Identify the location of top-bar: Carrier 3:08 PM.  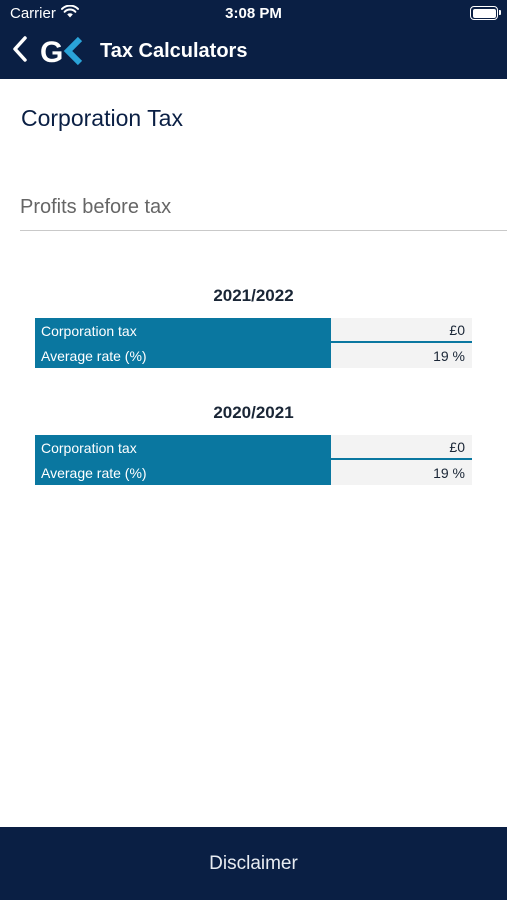
(253, 39).